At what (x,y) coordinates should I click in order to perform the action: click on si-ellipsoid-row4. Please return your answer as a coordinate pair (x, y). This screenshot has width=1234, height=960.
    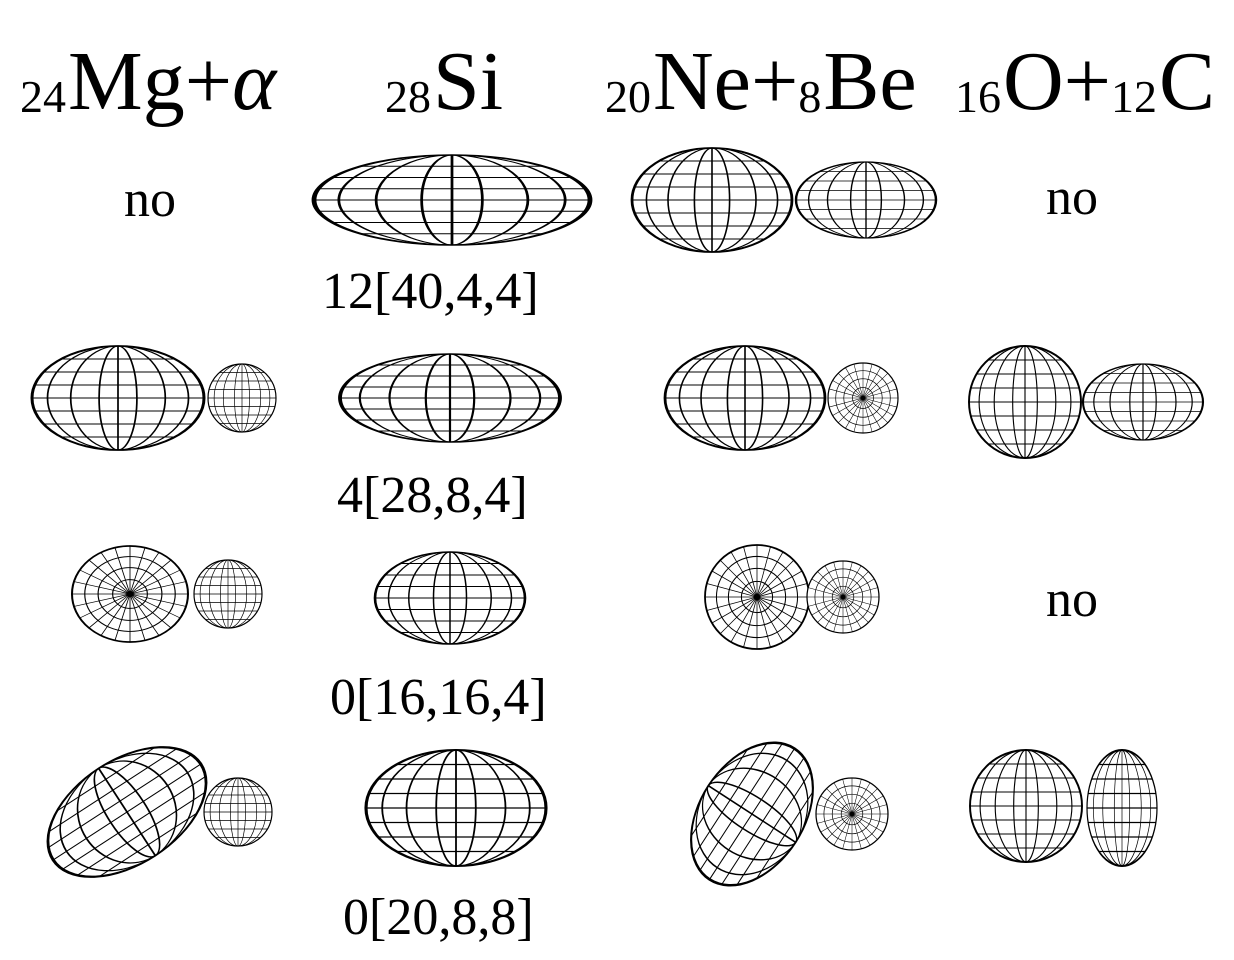
    Looking at the image, I should click on (456, 808).